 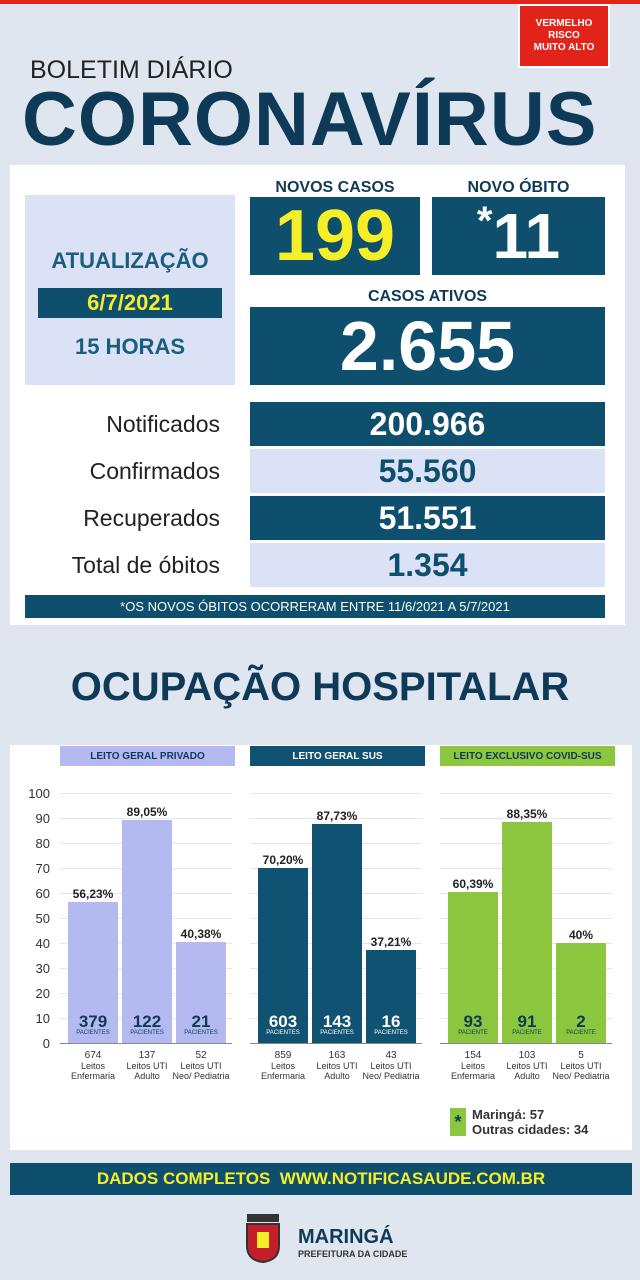 I want to click on beds: 43, so click(x=391, y=1055).